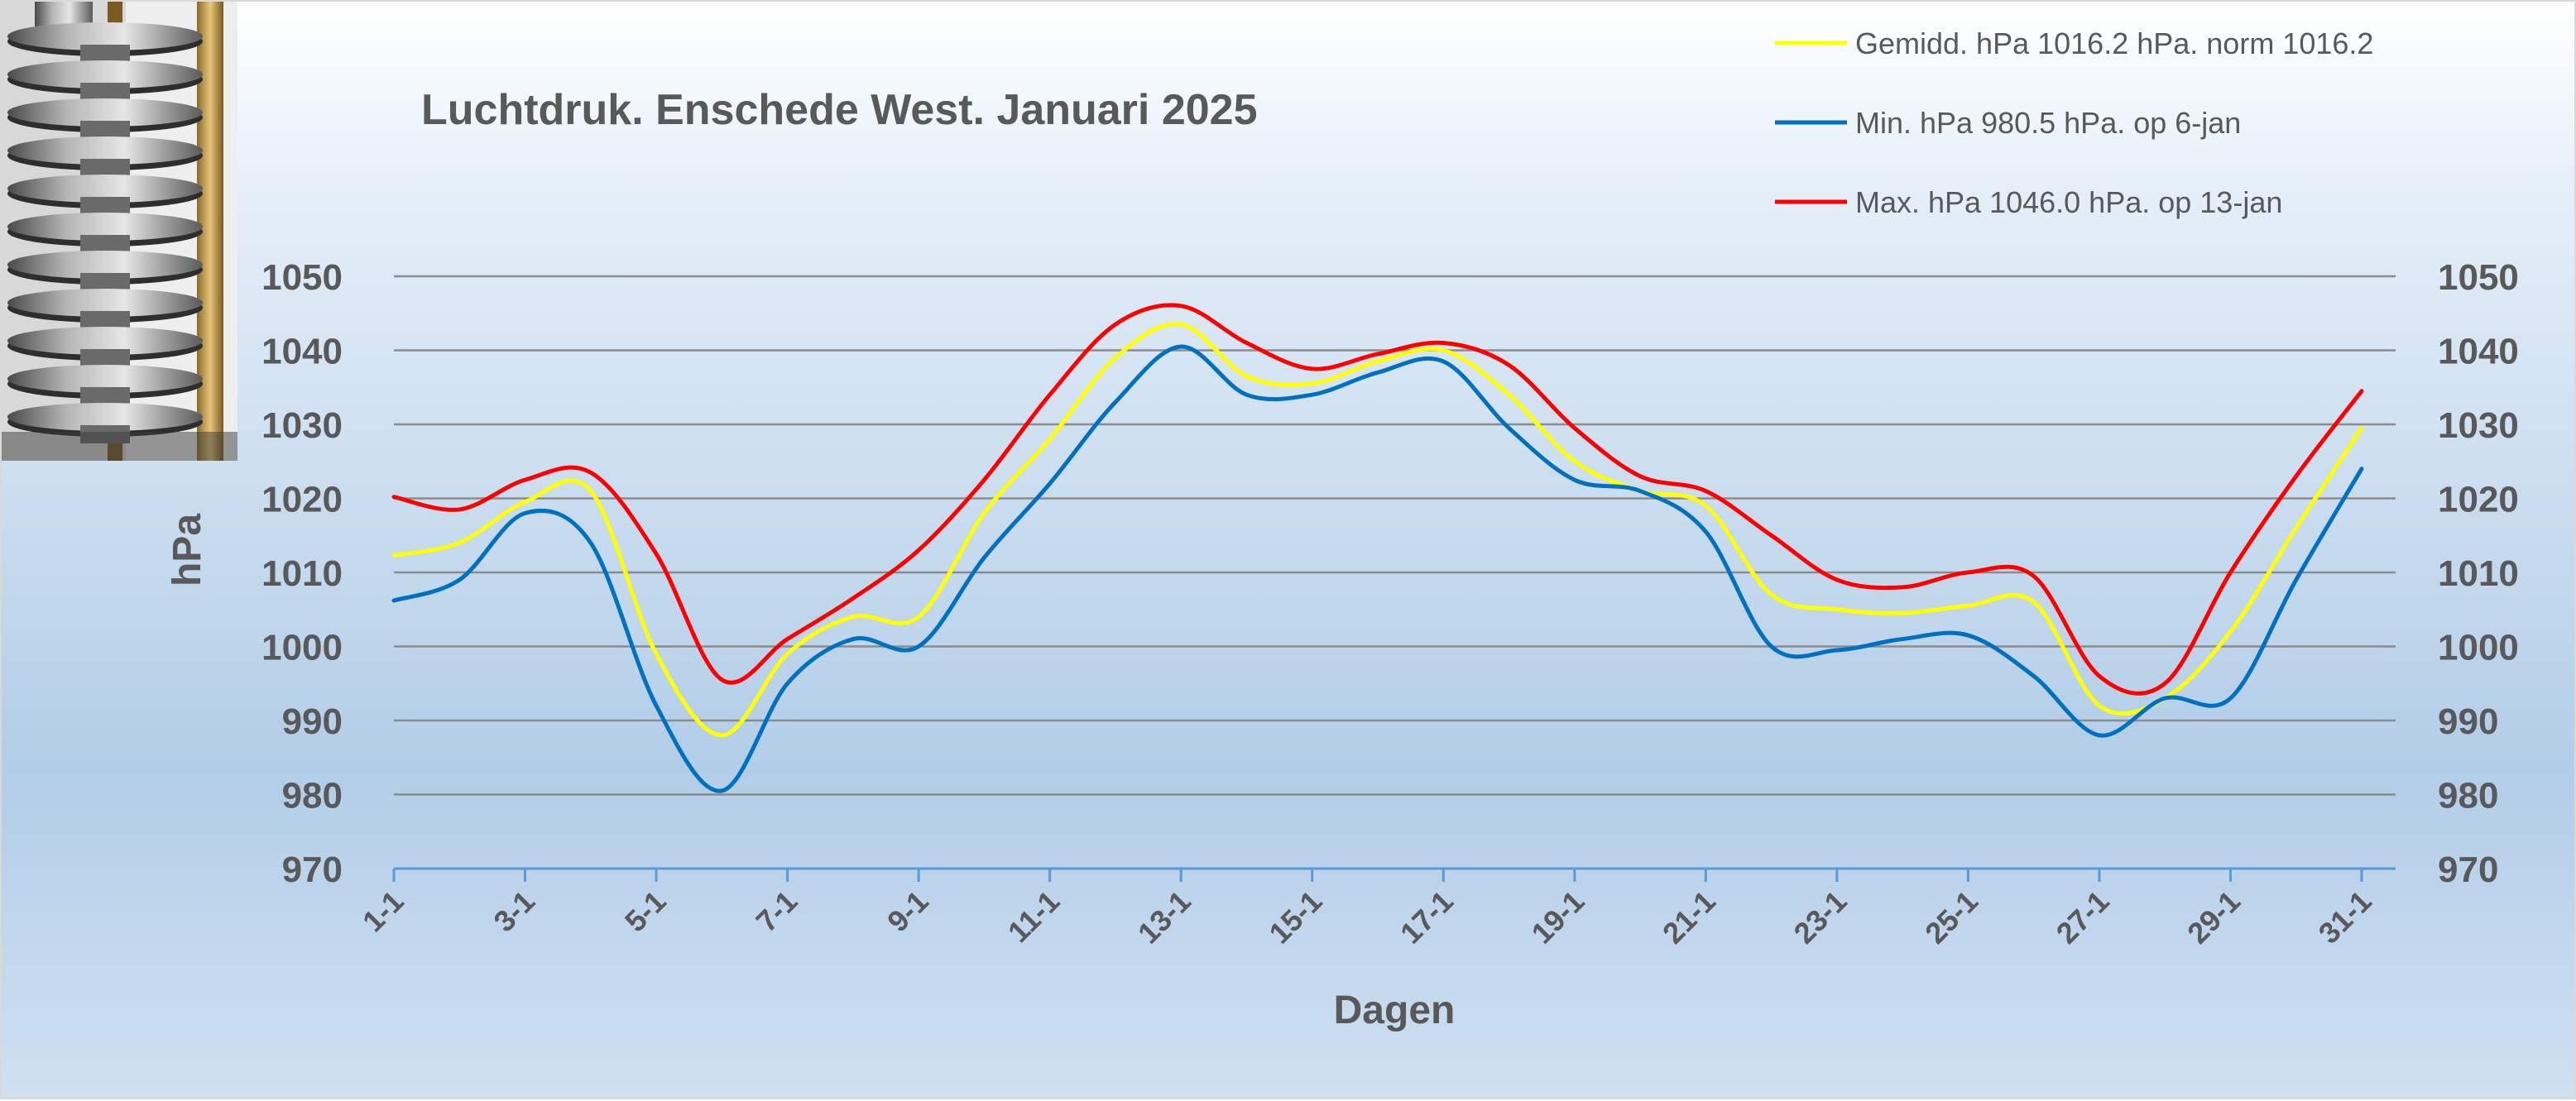 The image size is (2576, 1101). What do you see at coordinates (2468, 721) in the screenshot?
I see `y-tick-label-right: 990` at bounding box center [2468, 721].